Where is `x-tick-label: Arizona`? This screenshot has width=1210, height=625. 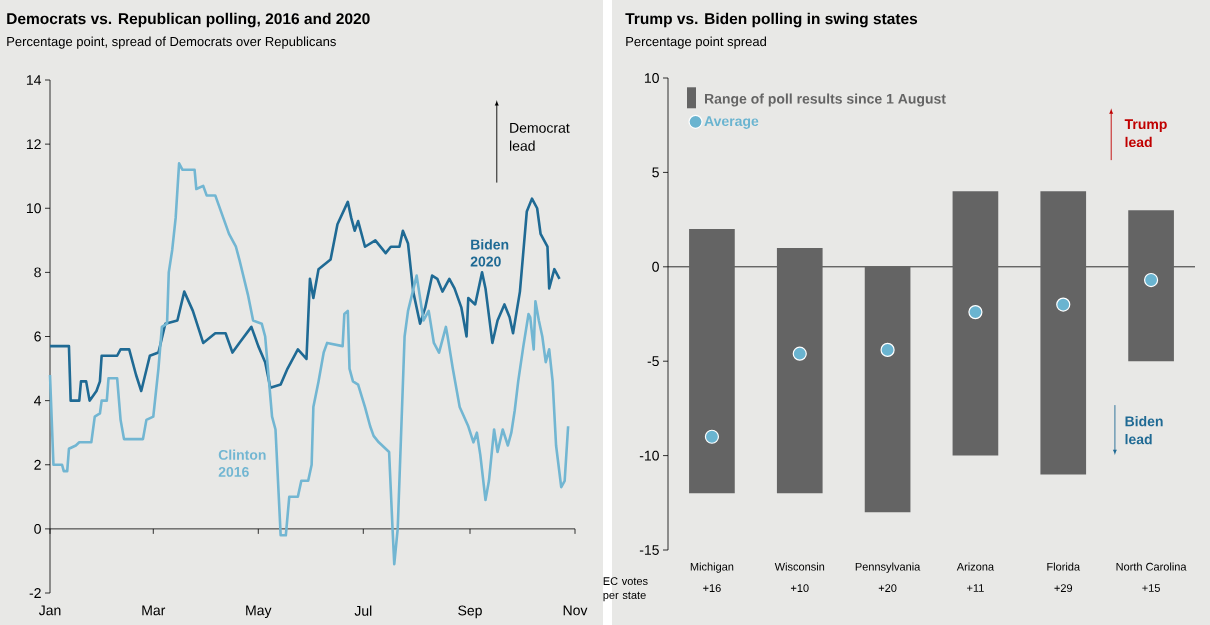
x-tick-label: Arizona is located at coordinates (975, 566).